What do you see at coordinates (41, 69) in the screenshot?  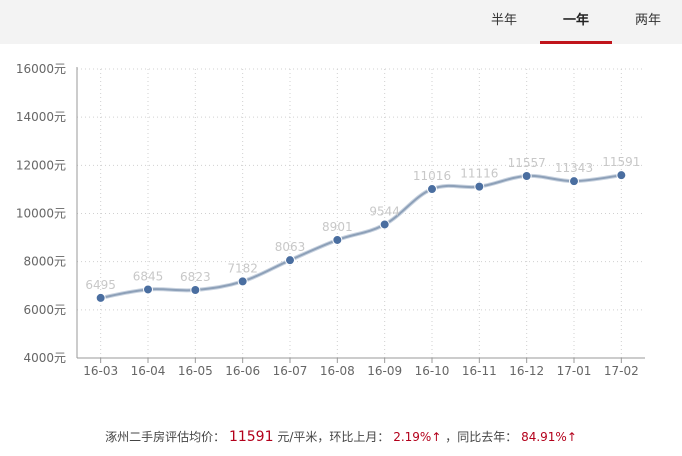 I see `y-tick-label: 16000元` at bounding box center [41, 69].